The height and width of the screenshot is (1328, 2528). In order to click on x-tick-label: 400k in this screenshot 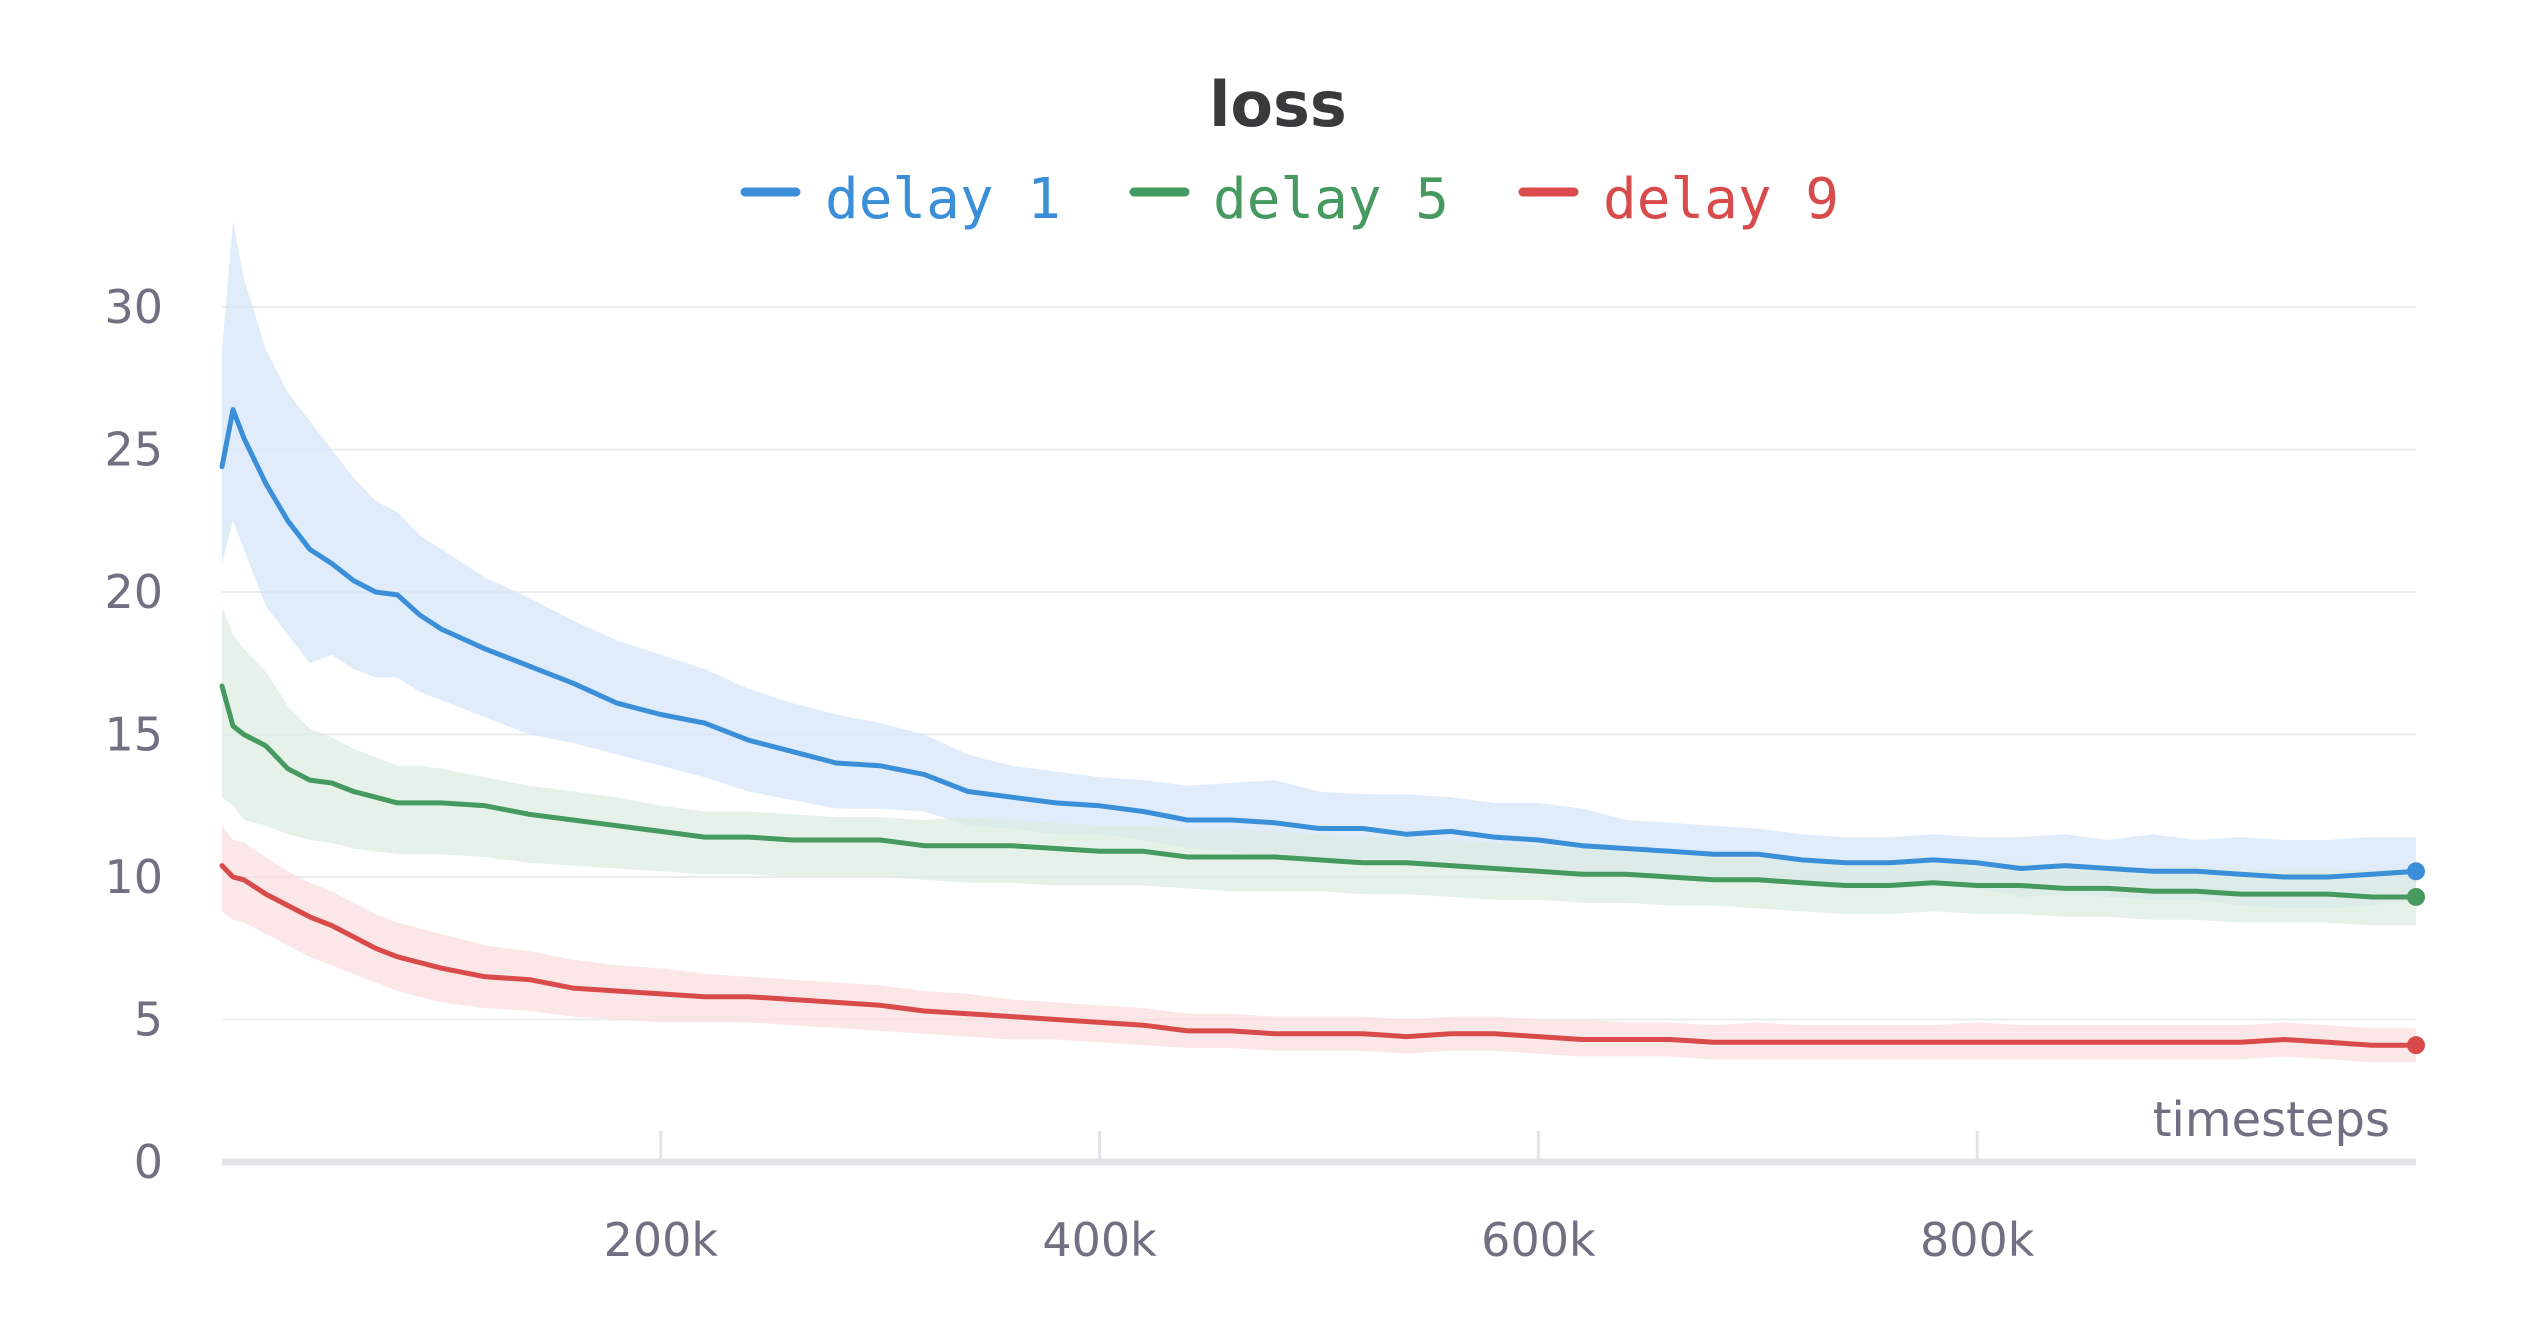, I will do `click(1099, 1240)`.